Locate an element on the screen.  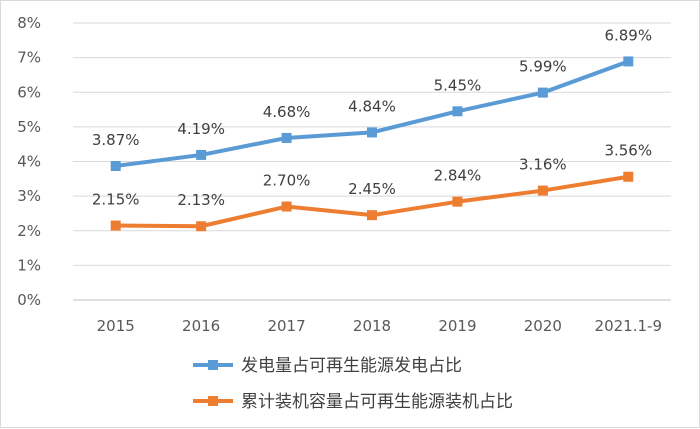
data-label: 2.15% is located at coordinates (116, 200).